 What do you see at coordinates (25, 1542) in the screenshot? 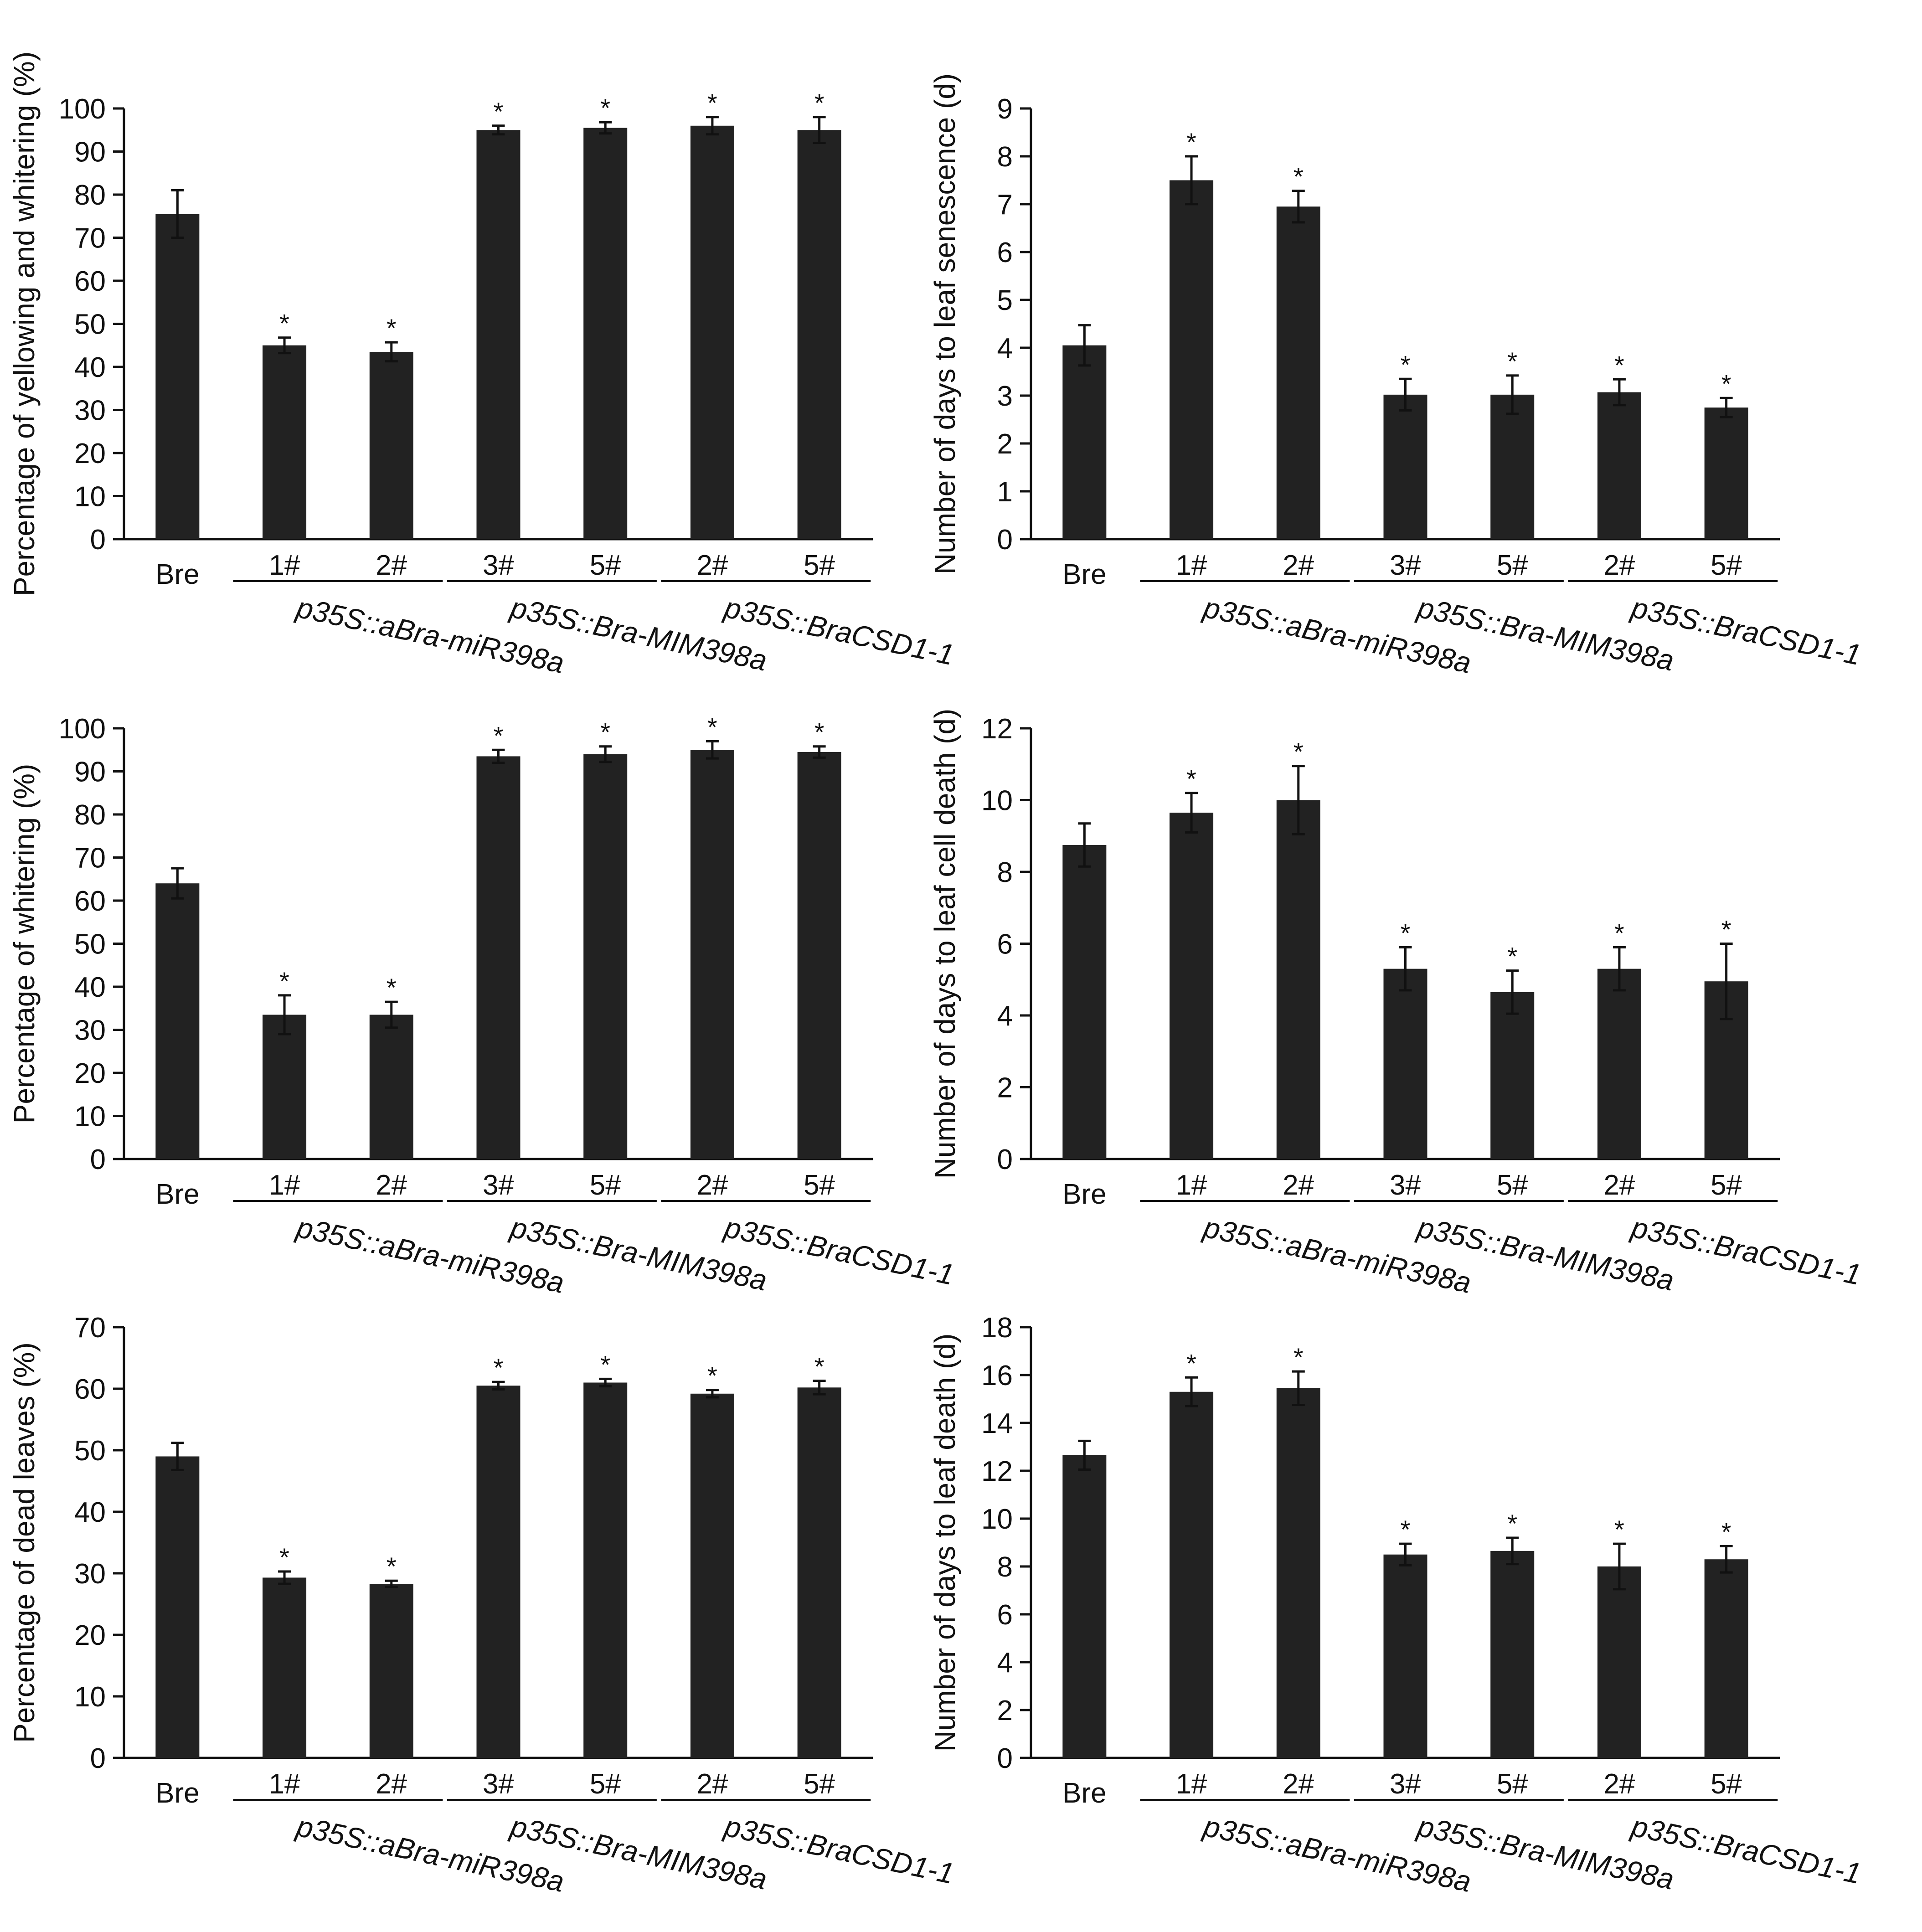
I see `y-axis-label: Percentage of dead leaves (%)` at bounding box center [25, 1542].